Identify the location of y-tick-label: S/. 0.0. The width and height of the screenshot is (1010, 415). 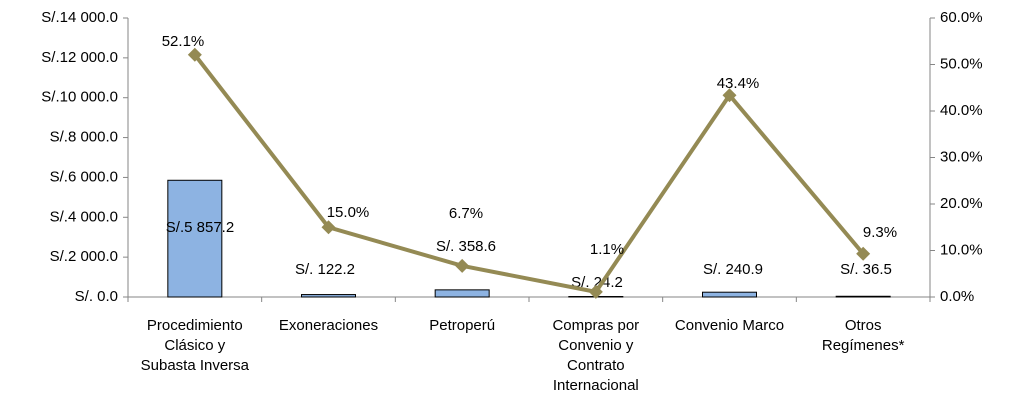
(96, 296).